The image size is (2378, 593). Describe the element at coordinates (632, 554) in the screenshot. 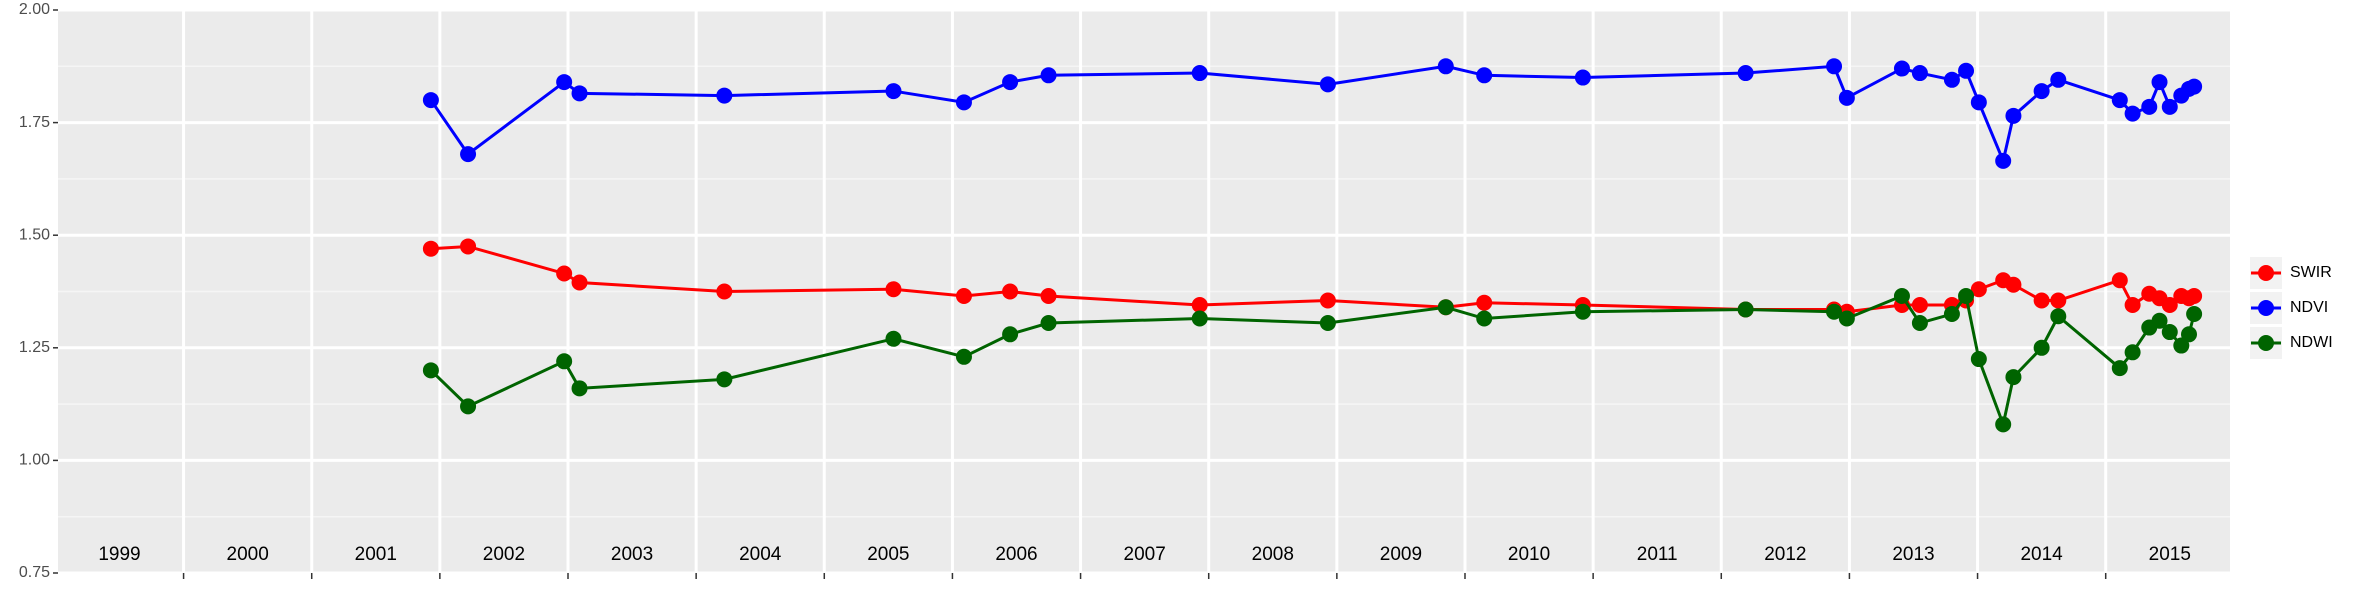

I see `x-tick-label: 2003` at that location.